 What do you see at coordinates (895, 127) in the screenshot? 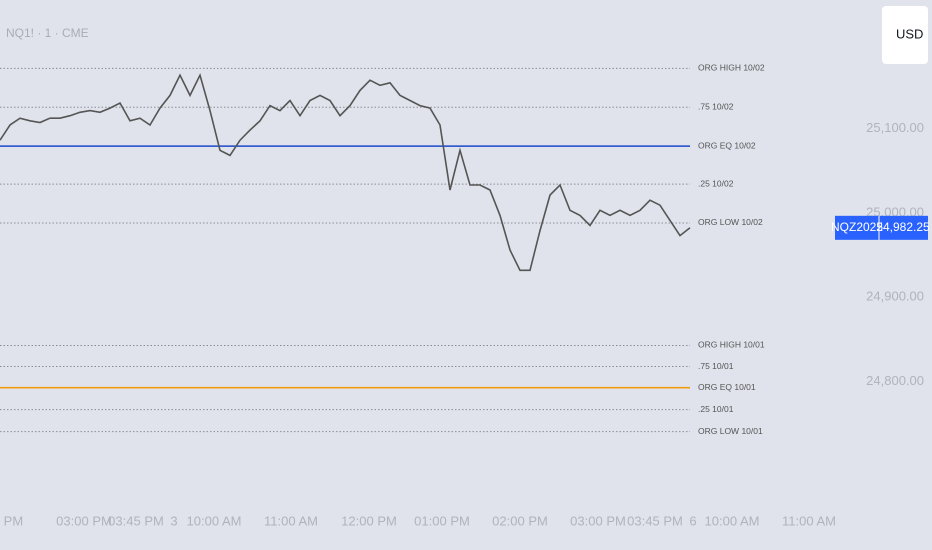
I see `y-tick-label: 25,100.00` at bounding box center [895, 127].